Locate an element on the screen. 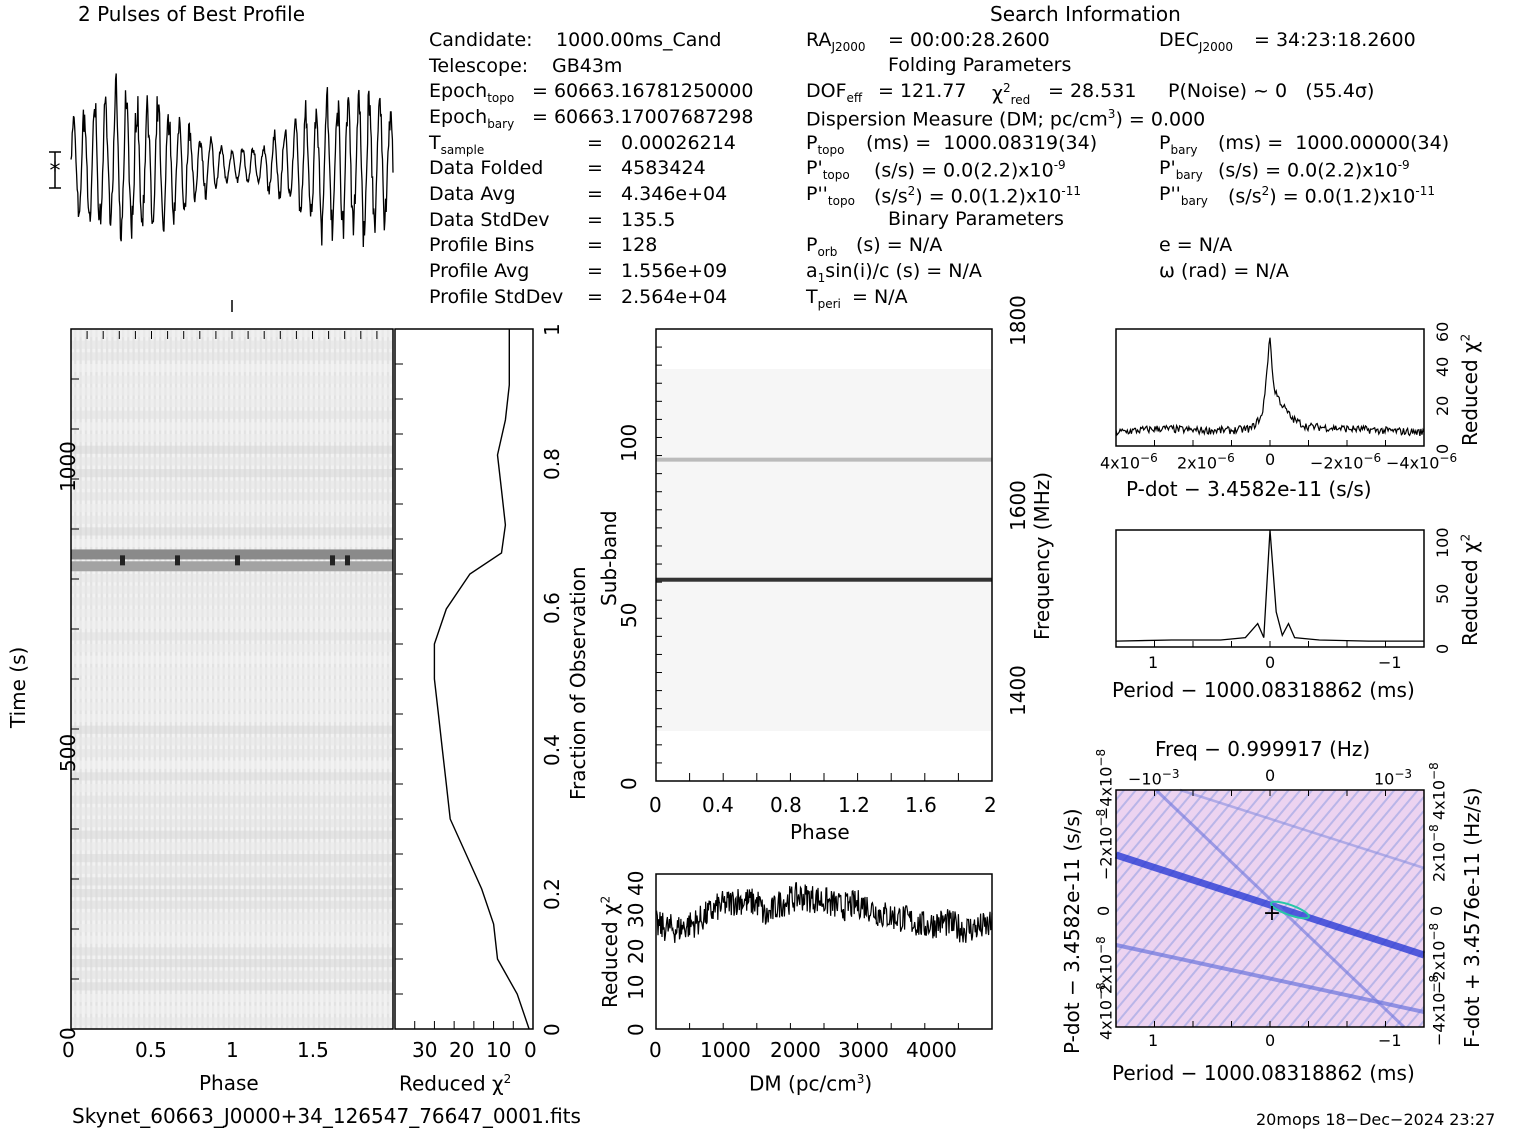 The image size is (1517, 1133). chi2-time-frame is located at coordinates (464, 679).